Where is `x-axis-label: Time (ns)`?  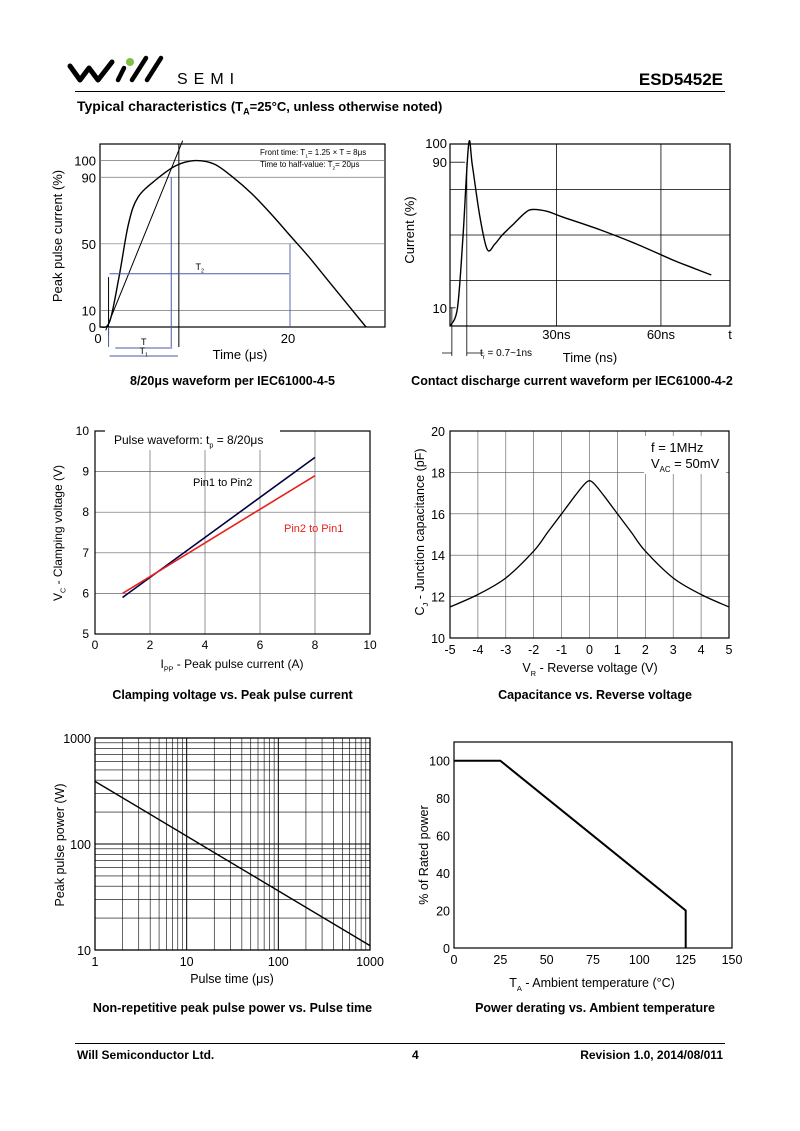 x-axis-label: Time (ns) is located at coordinates (590, 357).